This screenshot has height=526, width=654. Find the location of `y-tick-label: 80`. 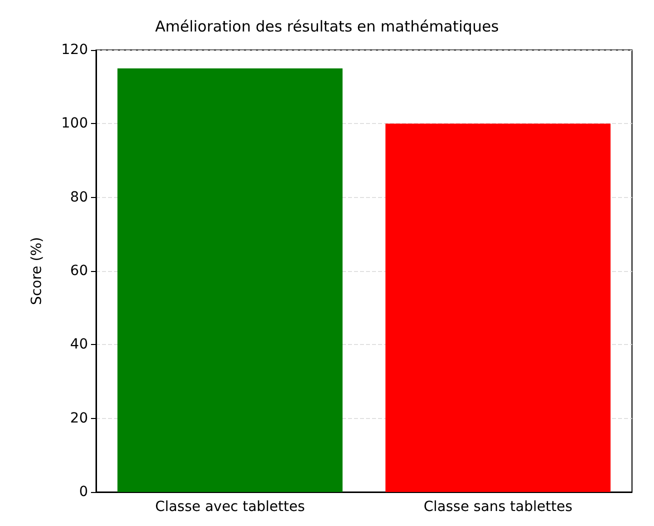

y-tick-label: 80 is located at coordinates (79, 197).